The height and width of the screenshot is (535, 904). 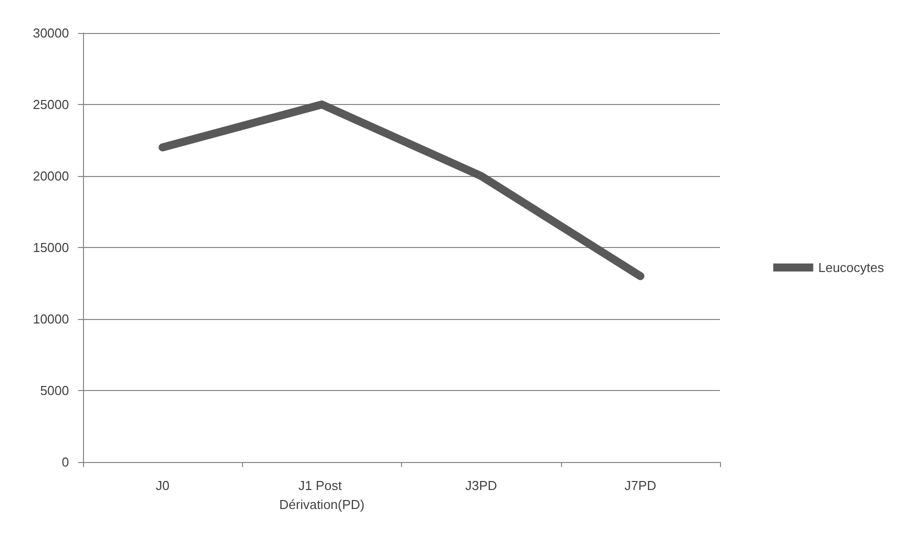 I want to click on y-tick-label: 5000, so click(x=54, y=390).